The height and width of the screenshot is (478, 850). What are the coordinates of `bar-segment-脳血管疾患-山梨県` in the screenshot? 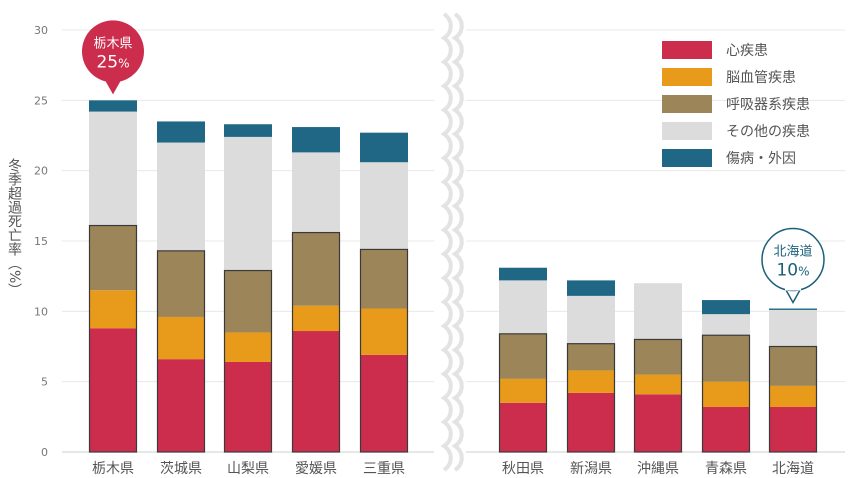 It's located at (248, 347).